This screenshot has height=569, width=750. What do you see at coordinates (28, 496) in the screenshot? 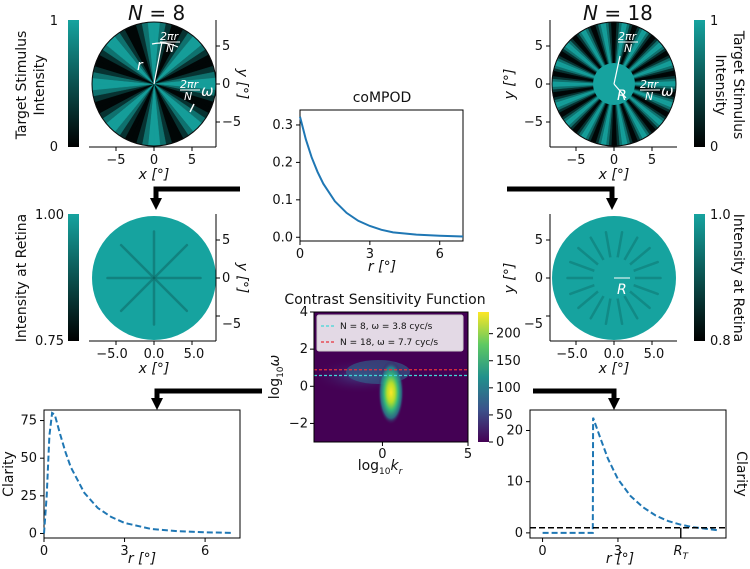
I see `y-tick: 25` at bounding box center [28, 496].